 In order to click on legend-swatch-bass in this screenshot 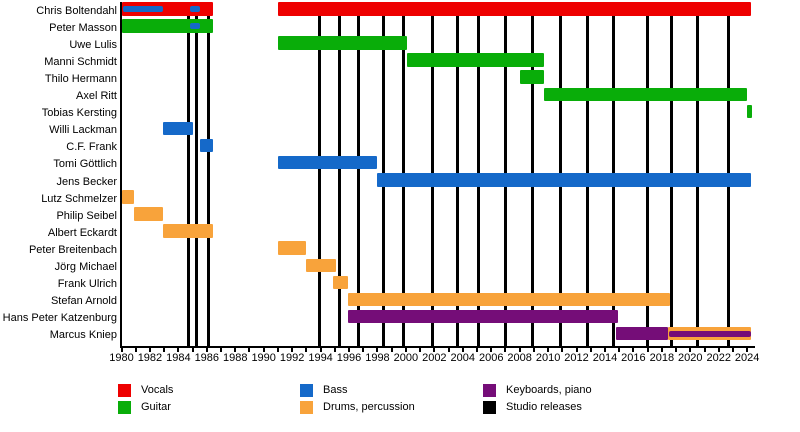, I will do `click(306, 390)`.